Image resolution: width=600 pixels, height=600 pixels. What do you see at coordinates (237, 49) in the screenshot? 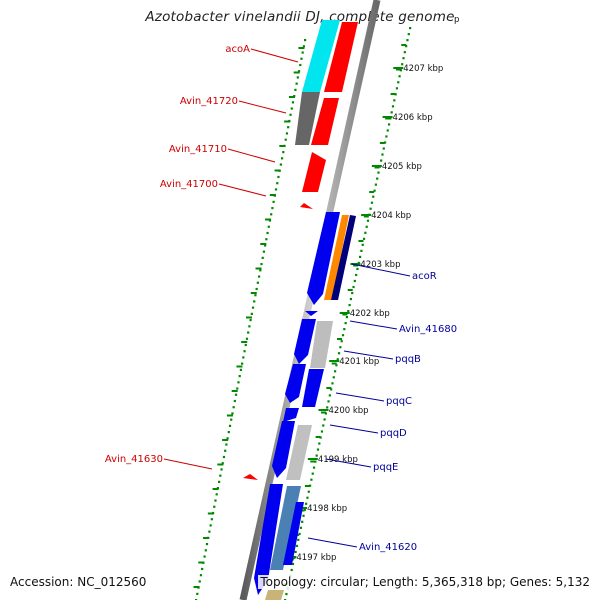
I see `gene-label-forward: acoA` at bounding box center [237, 49].